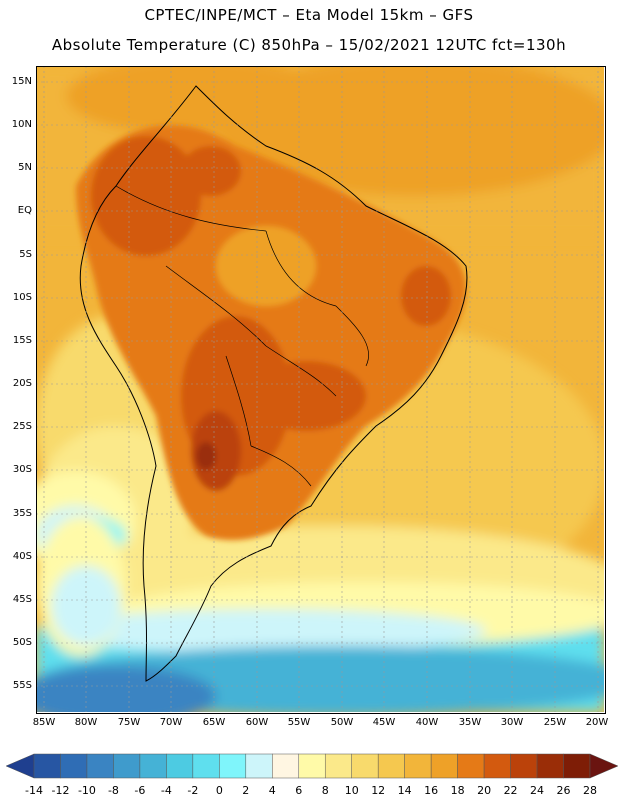 The width and height of the screenshot is (618, 800). Describe the element at coordinates (246, 790) in the screenshot. I see `legend-label: 2` at that location.